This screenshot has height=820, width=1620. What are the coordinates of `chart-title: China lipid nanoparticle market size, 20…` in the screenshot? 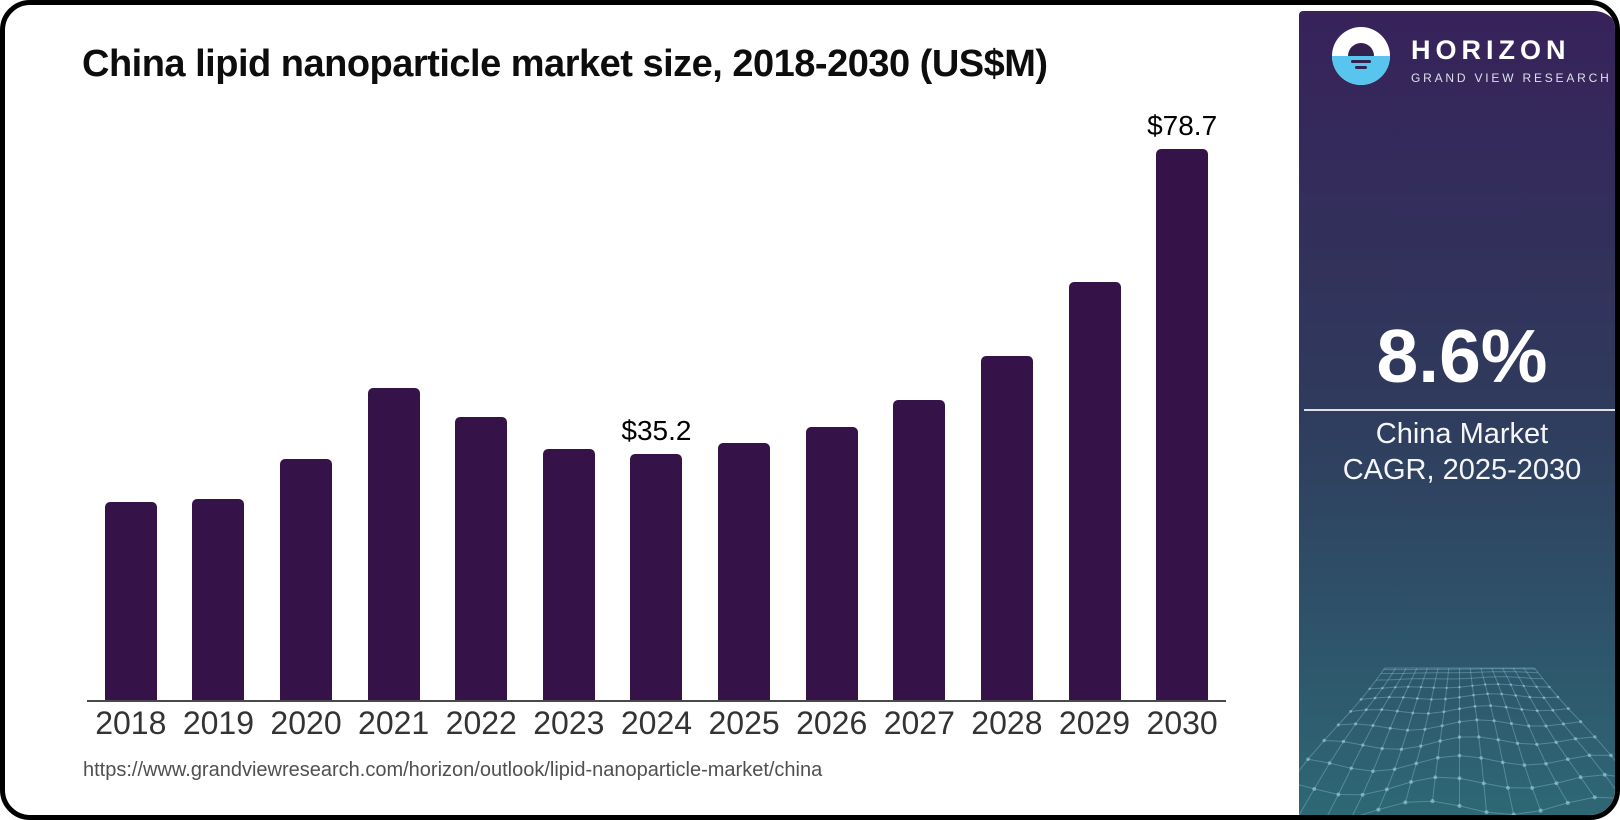 It's located at (565, 64).